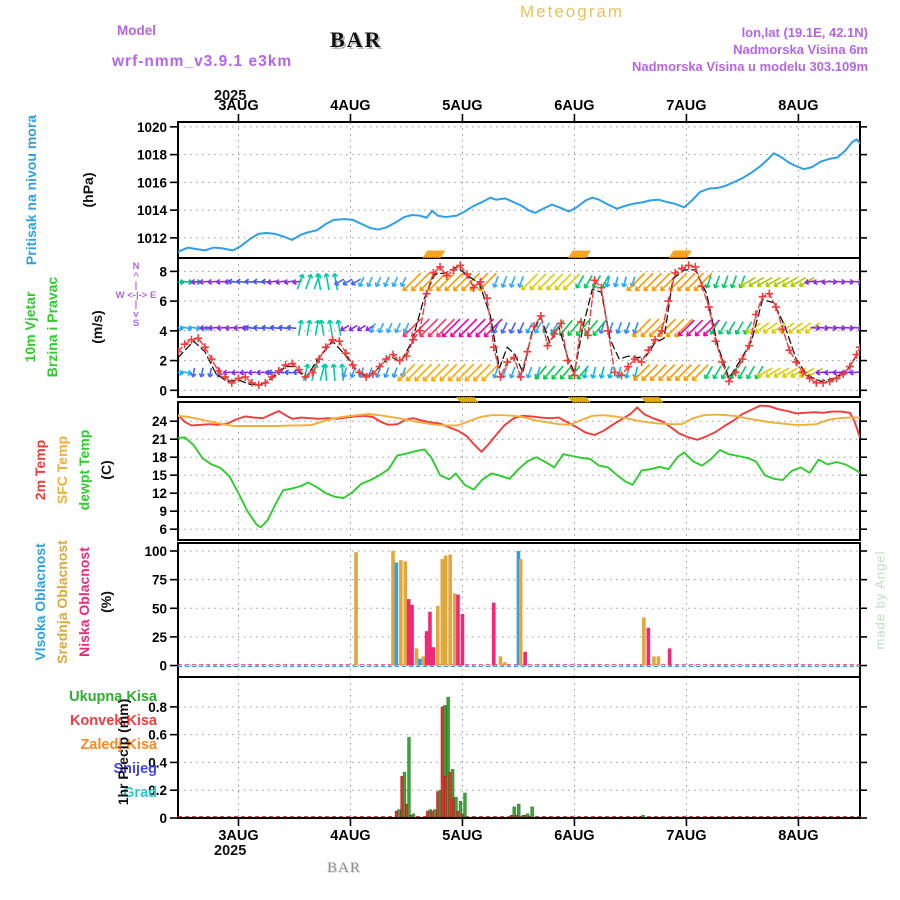 The image size is (900, 900). What do you see at coordinates (135, 769) in the screenshot?
I see `legend-snow: Snijeg` at bounding box center [135, 769].